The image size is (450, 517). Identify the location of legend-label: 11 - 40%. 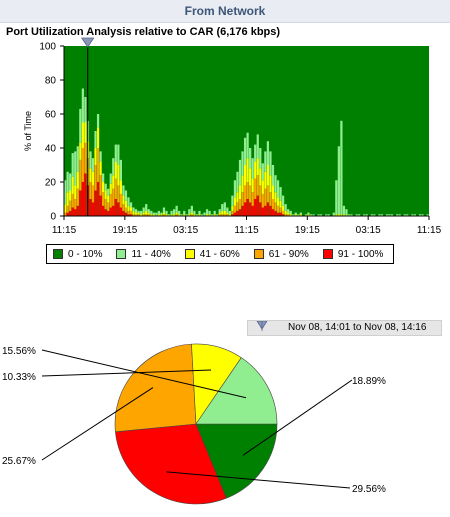
(151, 254).